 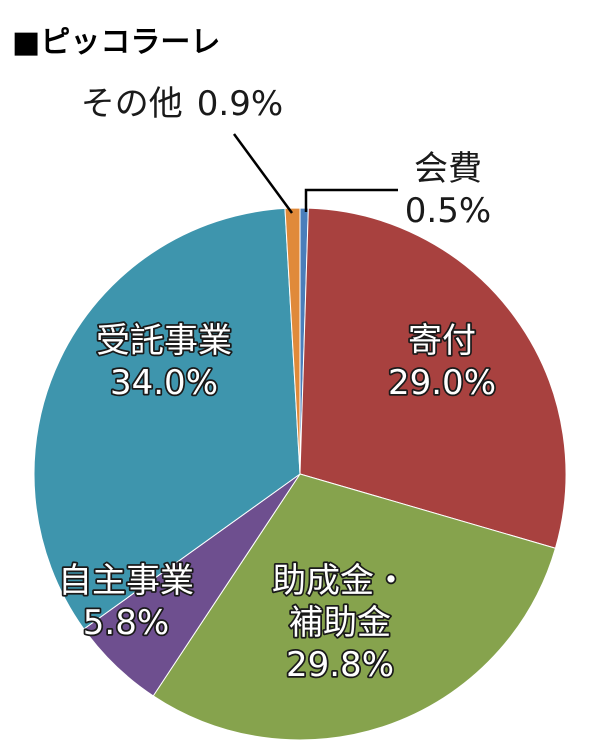 I want to click on slice-category-kaihi: 会費, so click(x=448, y=169).